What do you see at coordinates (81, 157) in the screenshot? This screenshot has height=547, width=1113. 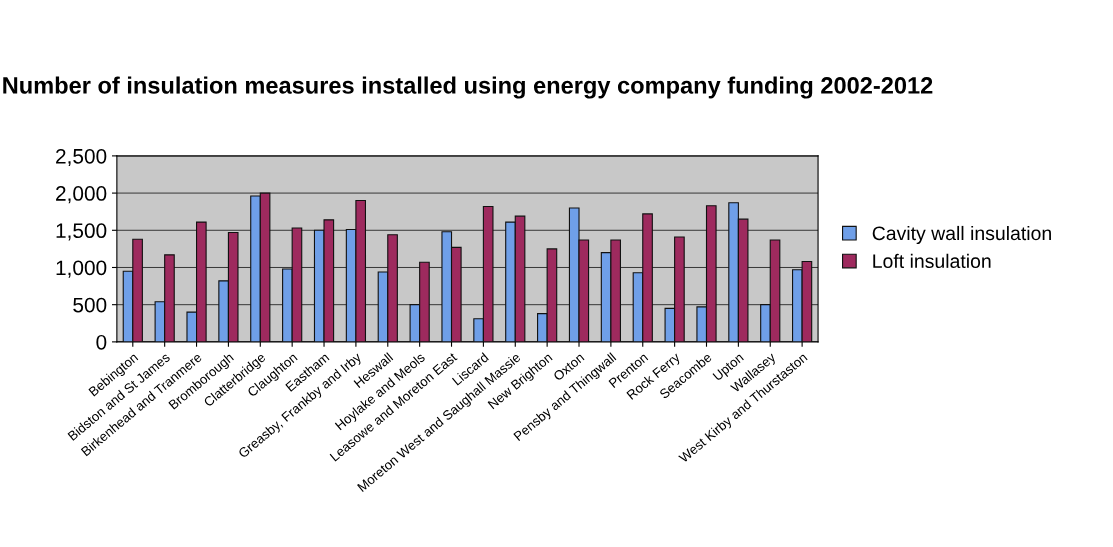 I see `y-tick-label: 2,500` at bounding box center [81, 157].